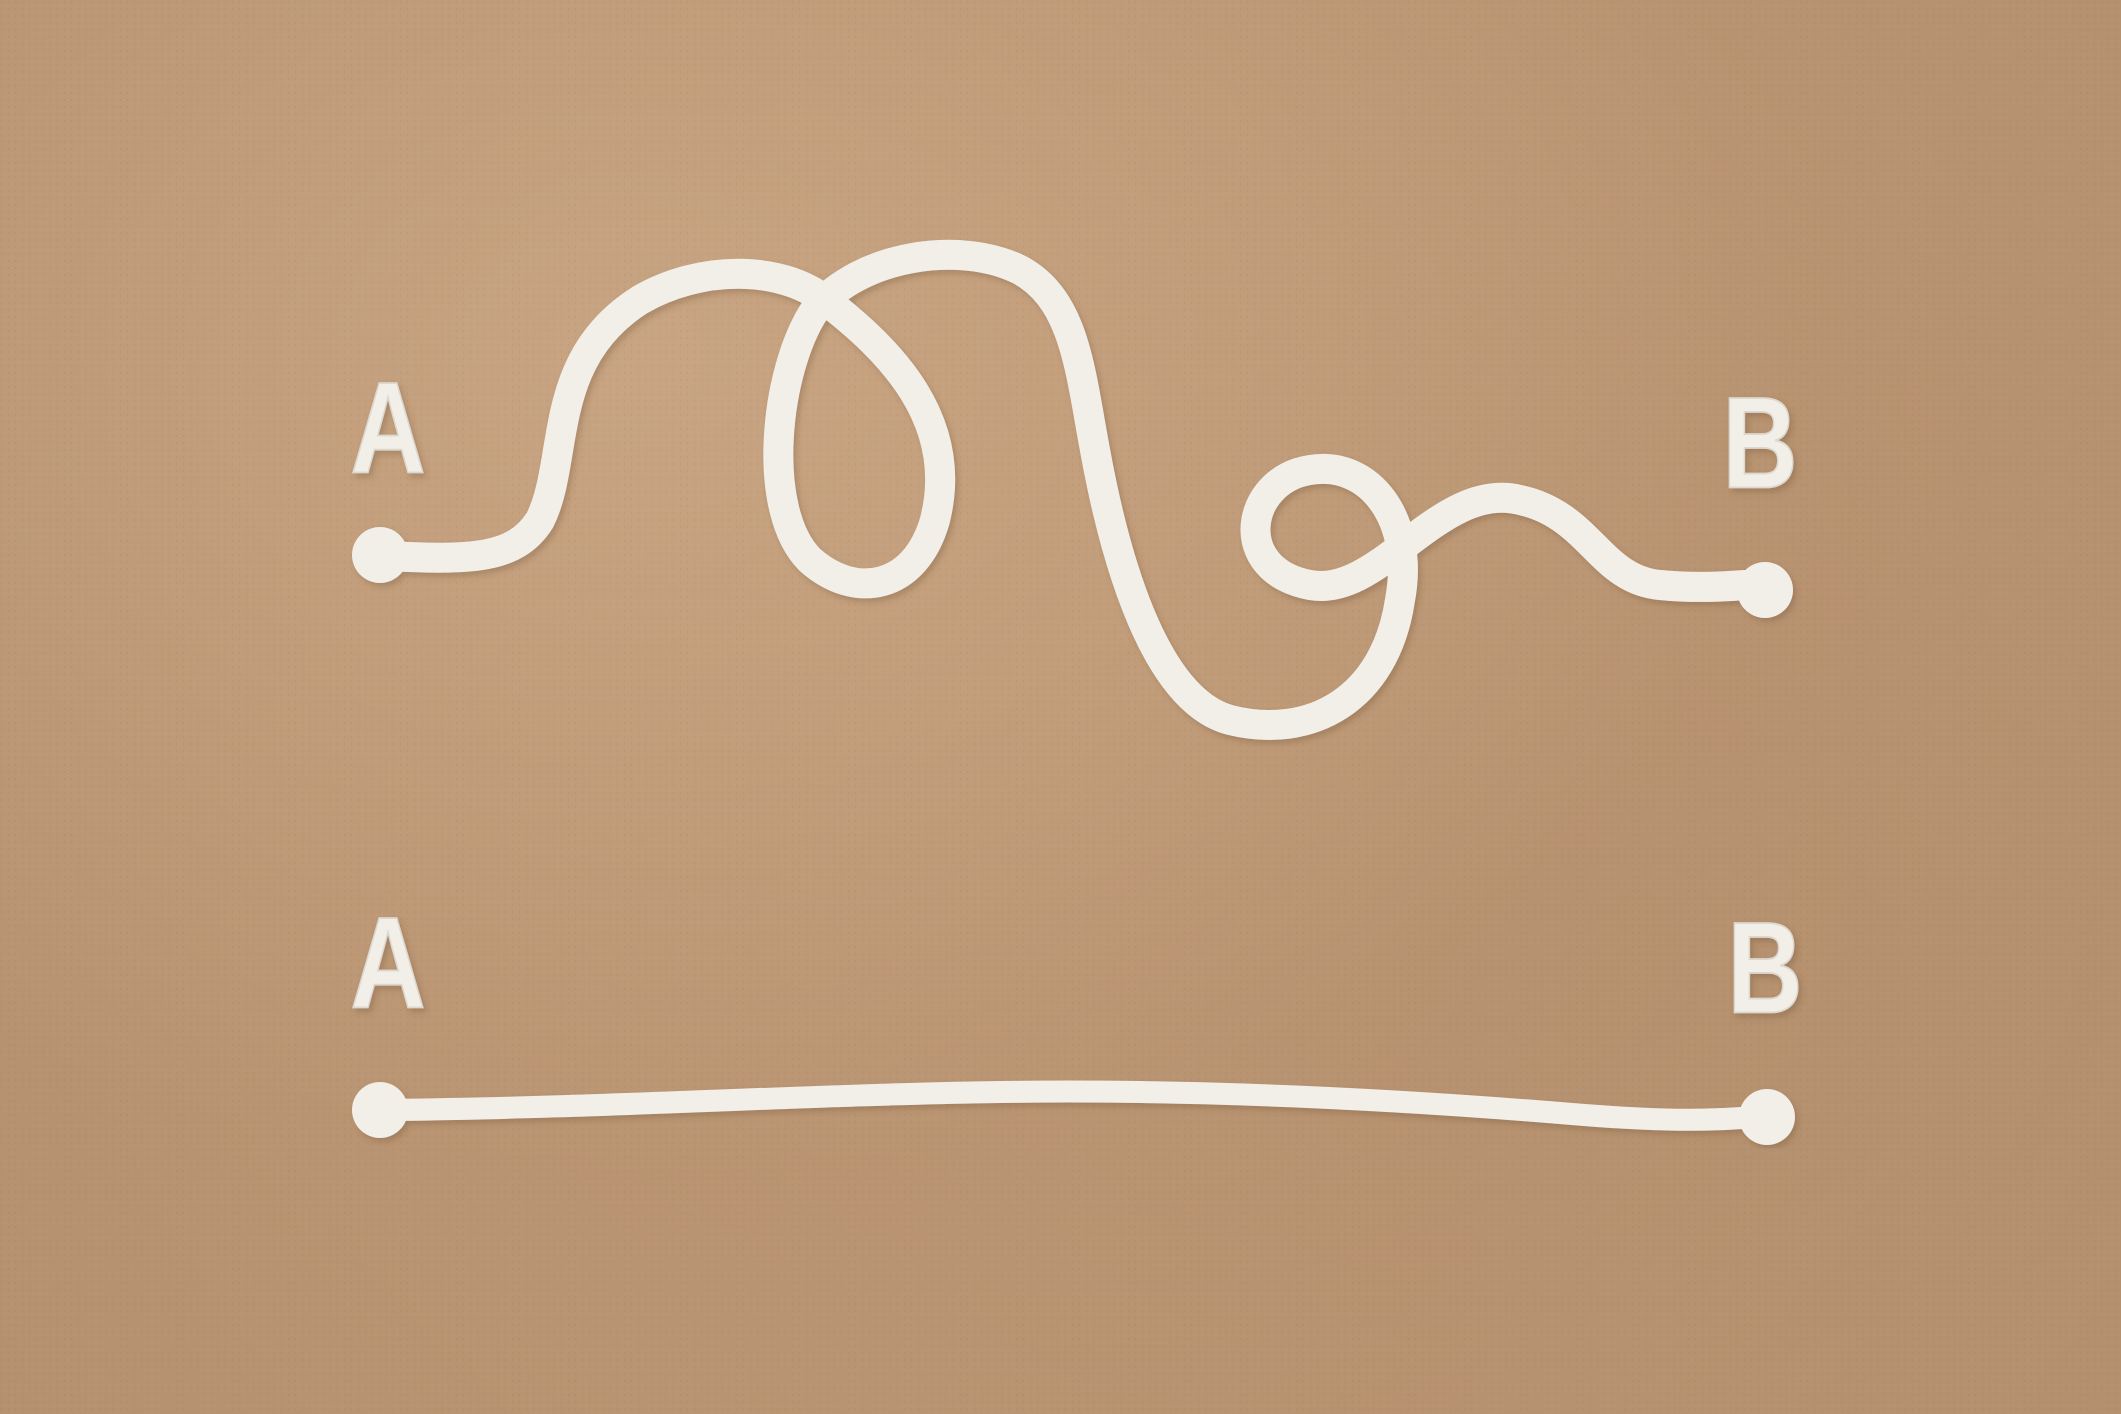 The height and width of the screenshot is (1414, 2121). Describe the element at coordinates (1070, 1105) in the screenshot. I see `straight-path-stroke` at that location.